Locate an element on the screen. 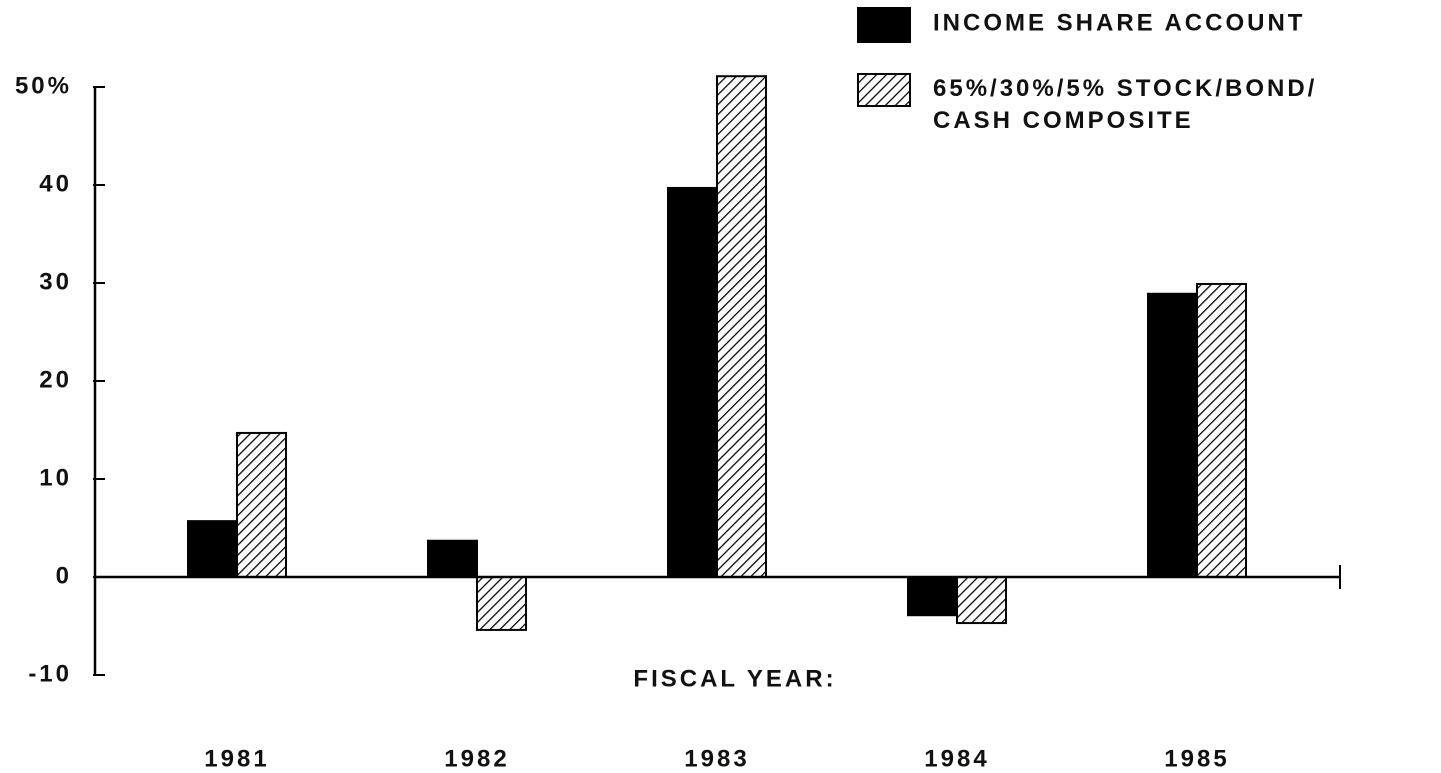 This screenshot has height=773, width=1441. x-tick-label: 1981 is located at coordinates (236, 758).